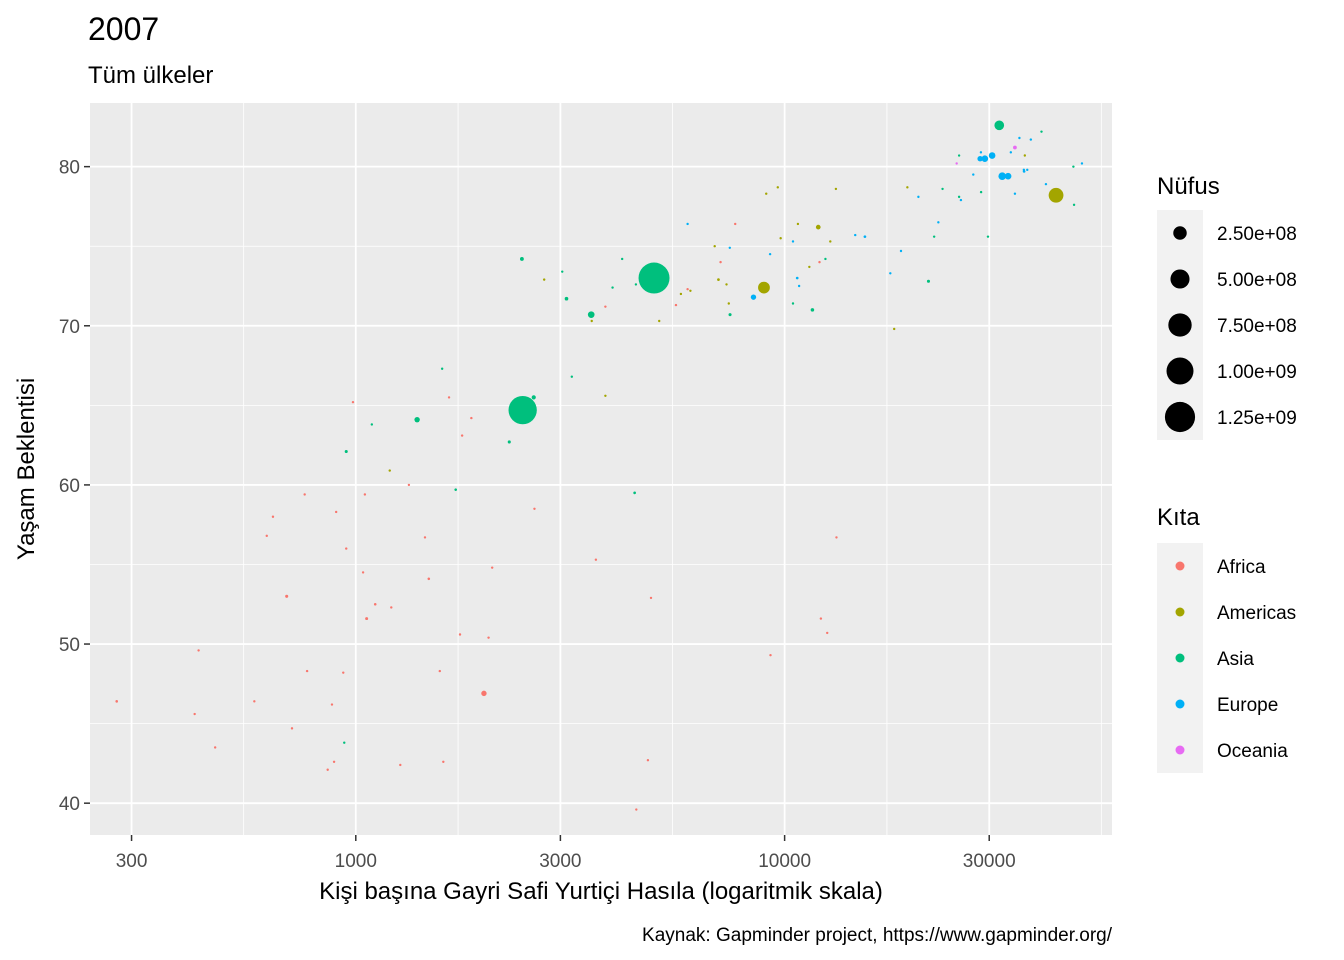 This screenshot has width=1344, height=960. What do you see at coordinates (1235, 659) in the screenshot?
I see `color-legend-label: Asia` at bounding box center [1235, 659].